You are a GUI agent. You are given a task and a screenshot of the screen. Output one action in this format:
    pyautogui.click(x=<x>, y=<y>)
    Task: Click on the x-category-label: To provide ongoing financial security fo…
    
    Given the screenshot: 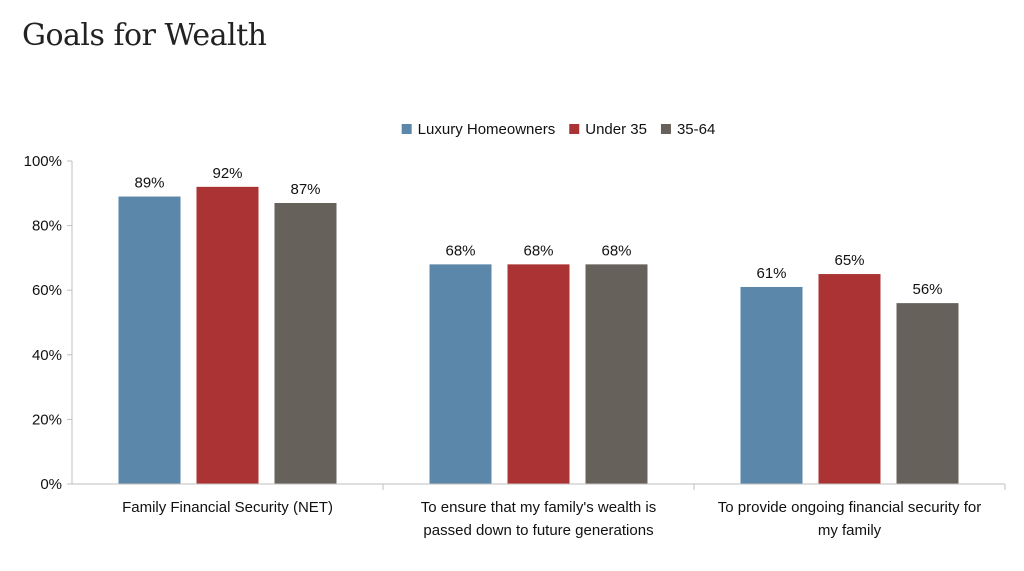 What is the action you would take?
    pyautogui.click(x=849, y=507)
    